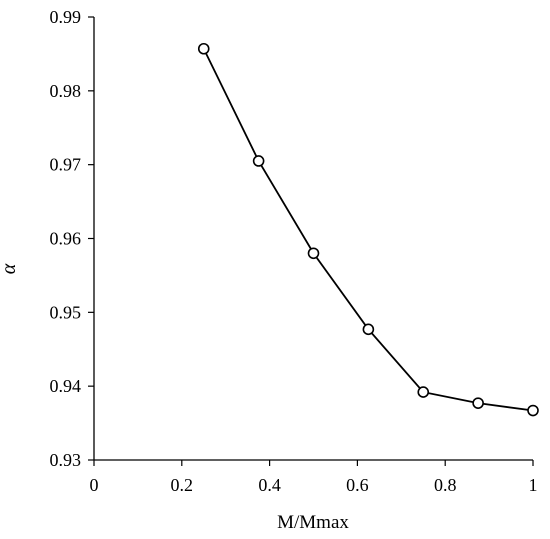  I want to click on y-tick-label: 0.99, so click(66, 17).